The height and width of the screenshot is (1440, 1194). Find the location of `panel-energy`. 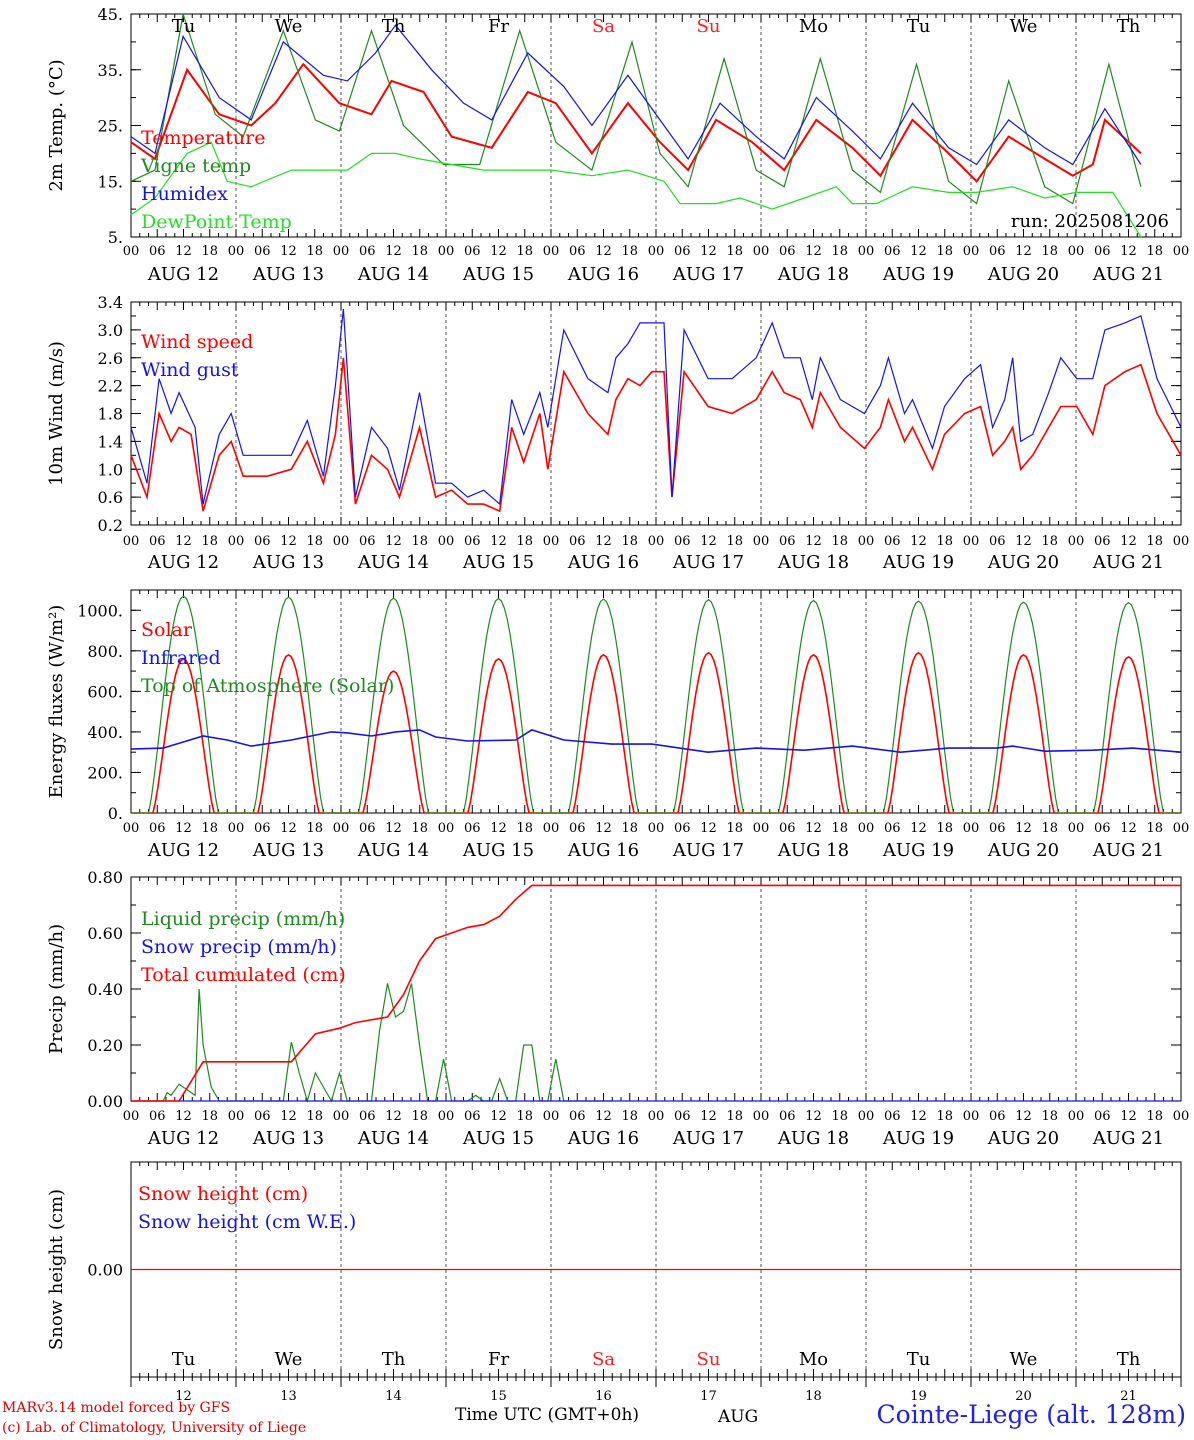

panel-energy is located at coordinates (656, 701).